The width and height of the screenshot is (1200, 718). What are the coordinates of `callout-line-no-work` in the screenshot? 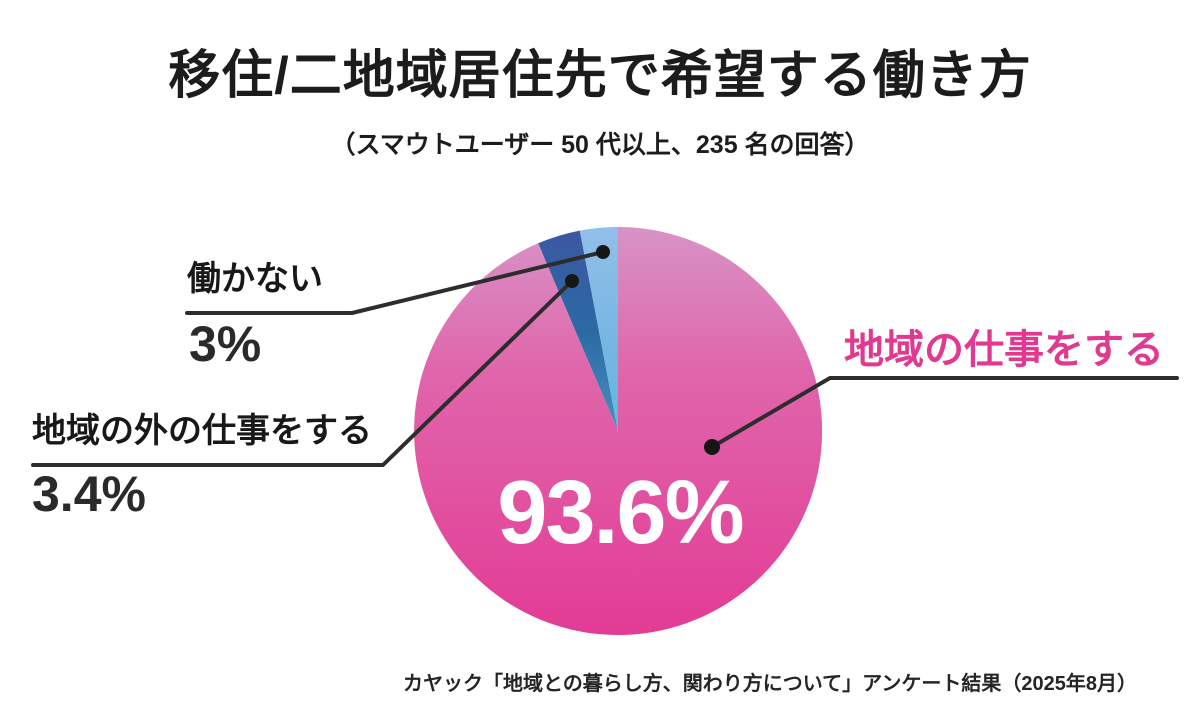 It's located at (395, 282).